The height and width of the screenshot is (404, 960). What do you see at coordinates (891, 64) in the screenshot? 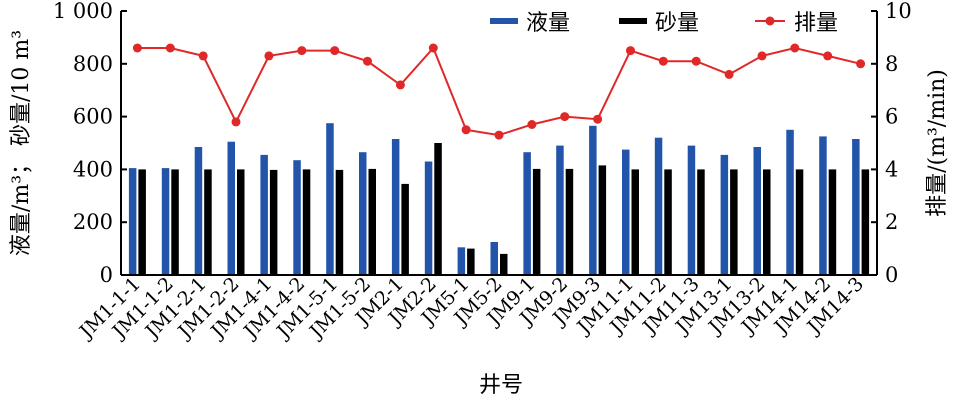
I see `y-right-tick-label: 8` at bounding box center [891, 64].